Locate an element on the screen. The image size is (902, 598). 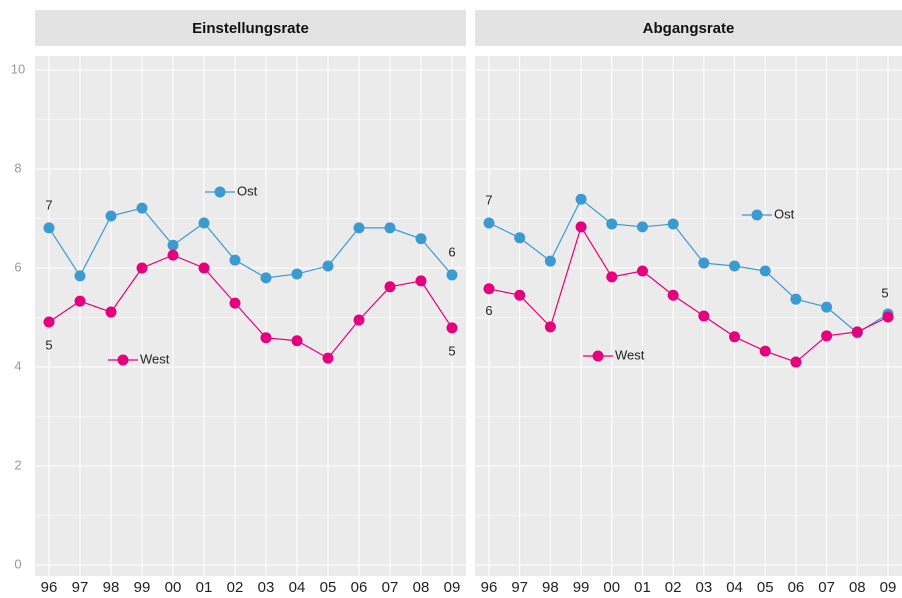
annotation: 7 is located at coordinates (48, 204).